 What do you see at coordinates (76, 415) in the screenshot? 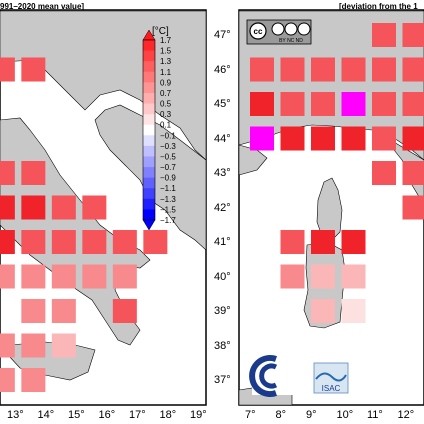
I see `lon-tick-label: 15°` at bounding box center [76, 415].